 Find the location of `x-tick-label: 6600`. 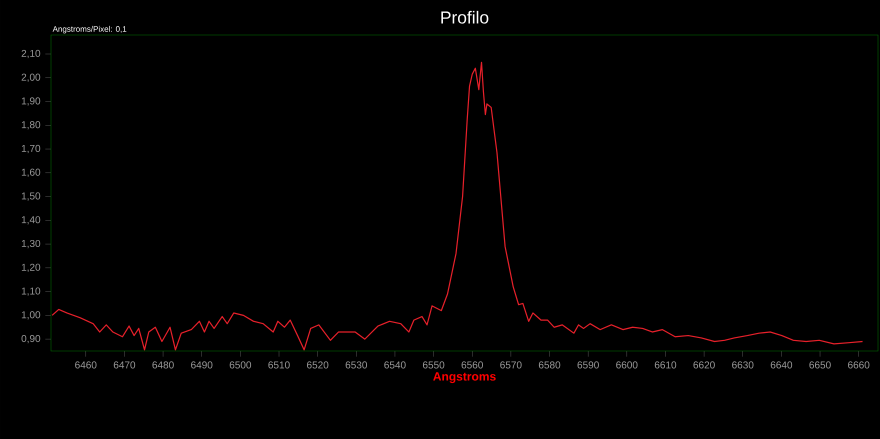

x-tick-label: 6600 is located at coordinates (627, 364).